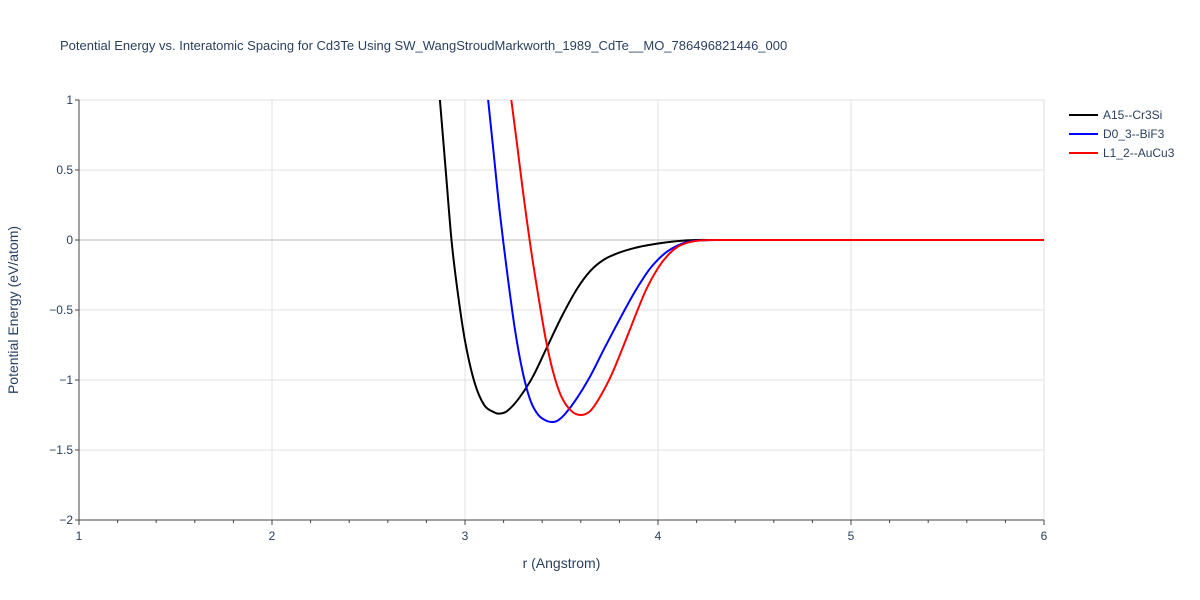  Describe the element at coordinates (1044, 536) in the screenshot. I see `x-tick-label: 6` at that location.